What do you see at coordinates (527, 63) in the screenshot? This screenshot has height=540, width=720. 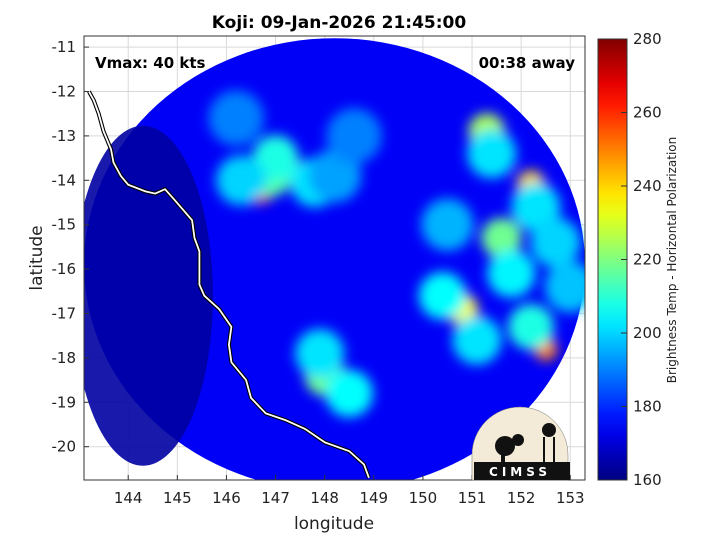 I see `time-away-annotation: 00:38 away` at bounding box center [527, 63].